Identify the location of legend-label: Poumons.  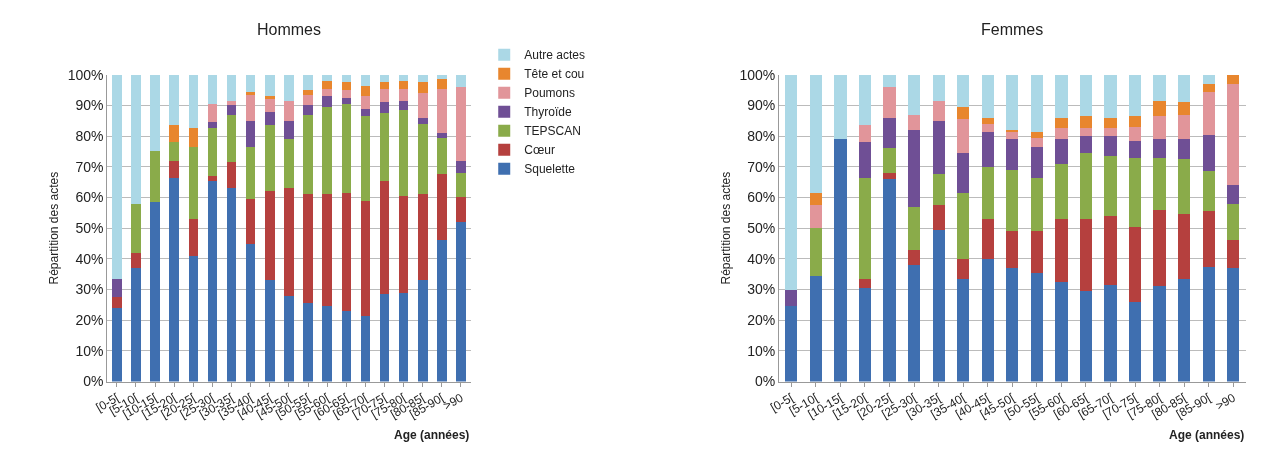
(549, 93).